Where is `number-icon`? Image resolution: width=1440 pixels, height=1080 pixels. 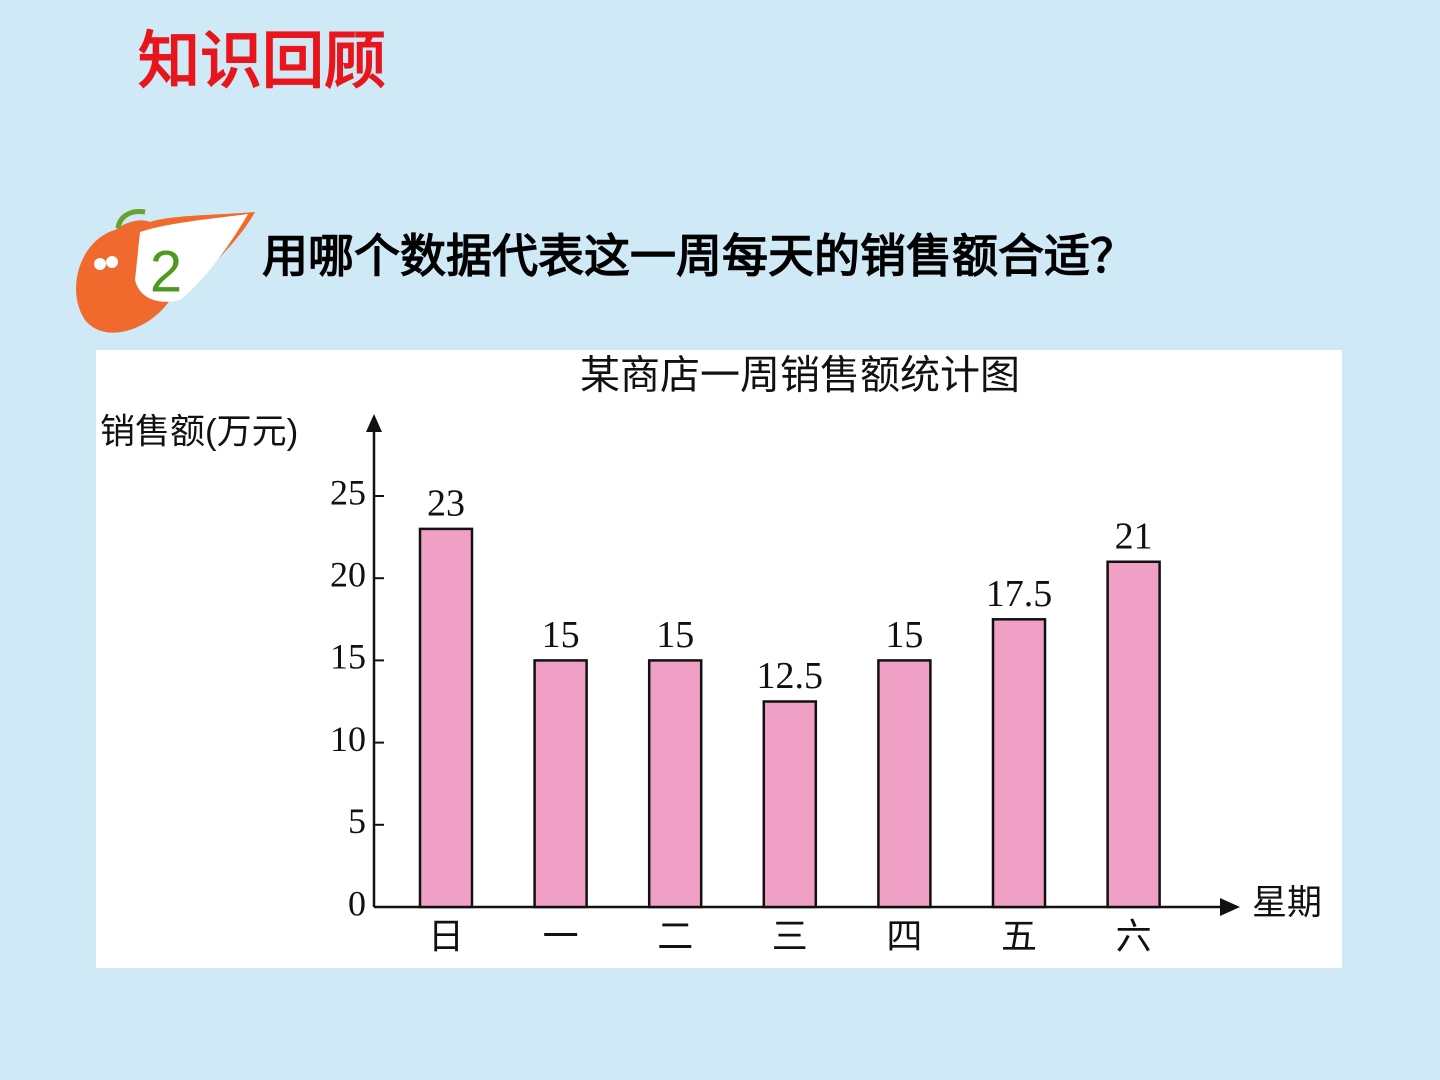 number-icon is located at coordinates (165, 271).